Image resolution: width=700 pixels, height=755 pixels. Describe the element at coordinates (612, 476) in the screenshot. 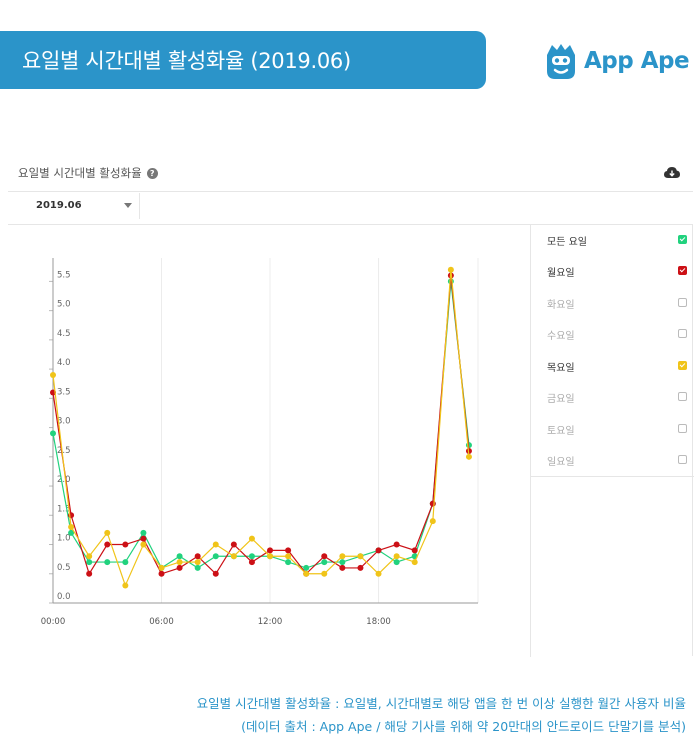

I see `legend-divider` at that location.